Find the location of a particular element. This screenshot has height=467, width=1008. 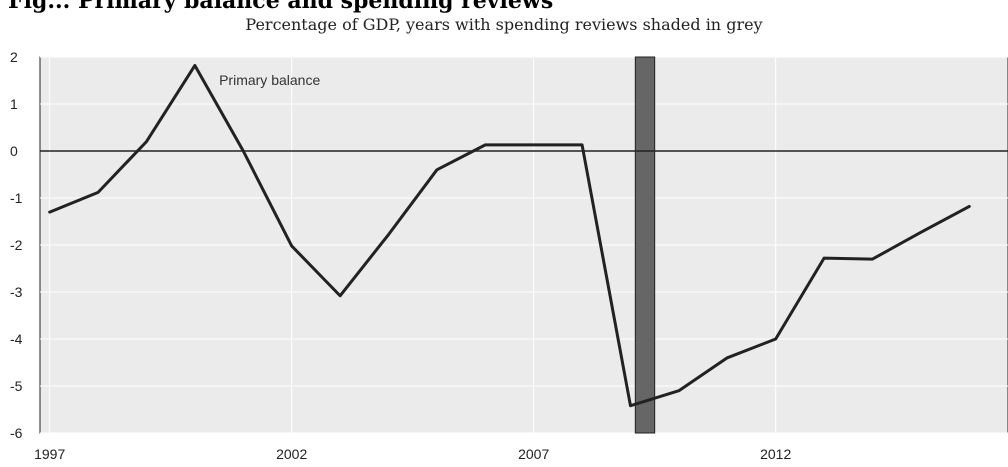

y-tick-label: -1 is located at coordinates (16, 198).